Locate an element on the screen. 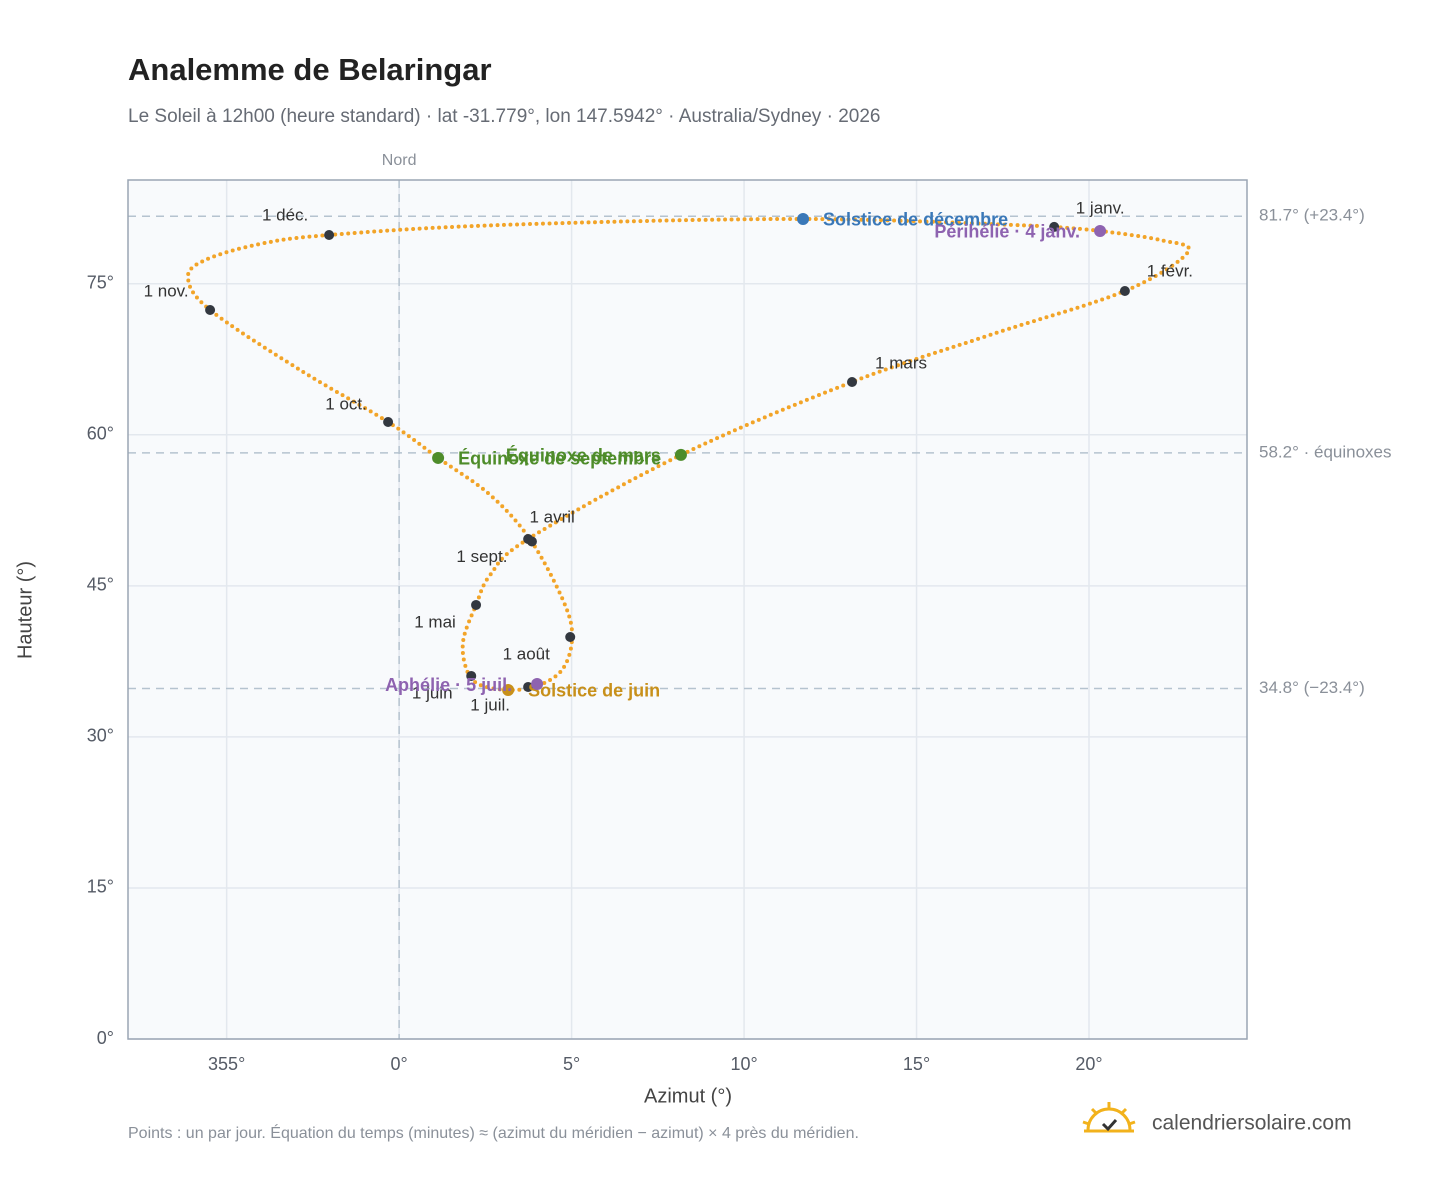 The height and width of the screenshot is (1188, 1448). month-label: 1 juin is located at coordinates (432, 692).